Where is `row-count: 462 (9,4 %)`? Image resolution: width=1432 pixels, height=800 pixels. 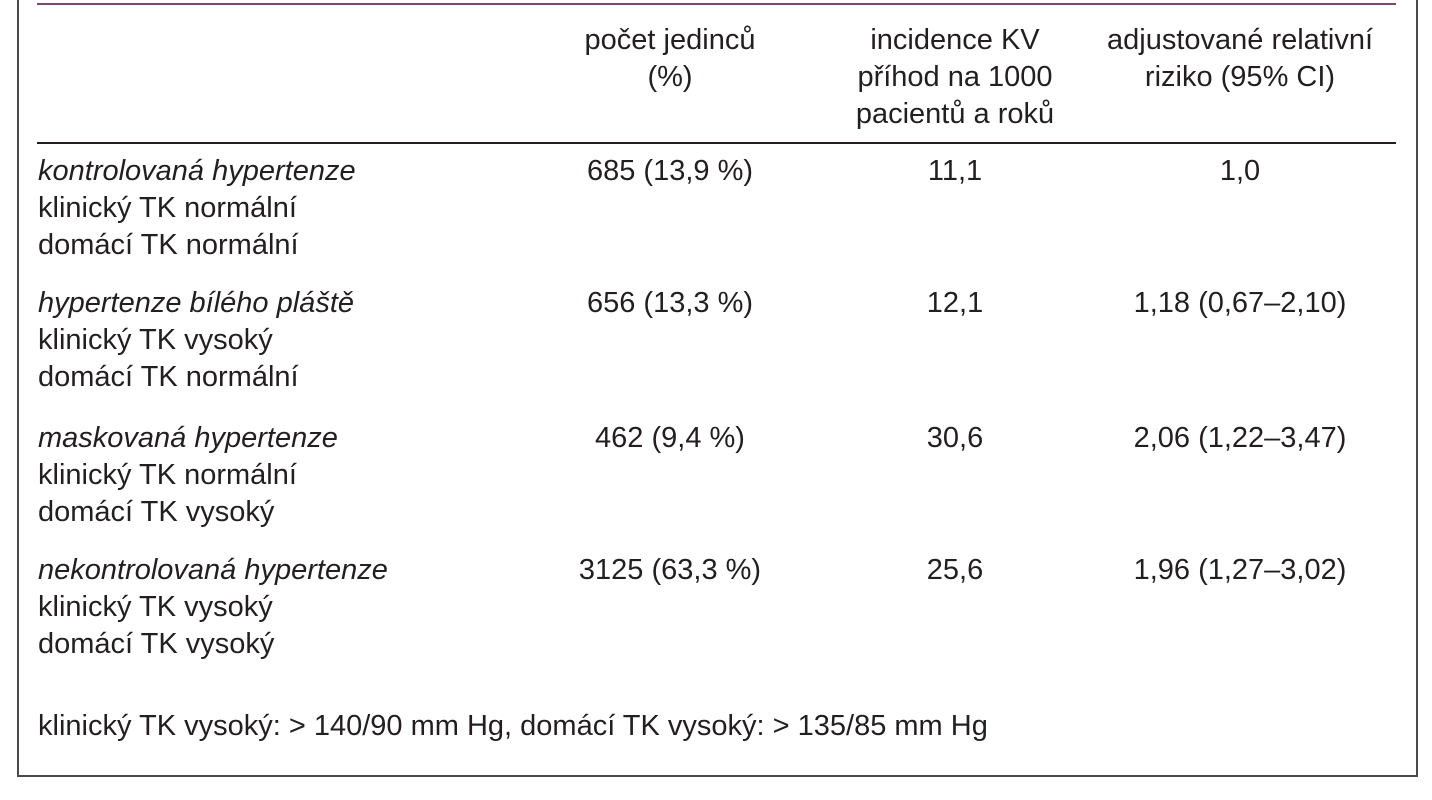 row-count: 462 (9,4 %) is located at coordinates (670, 438).